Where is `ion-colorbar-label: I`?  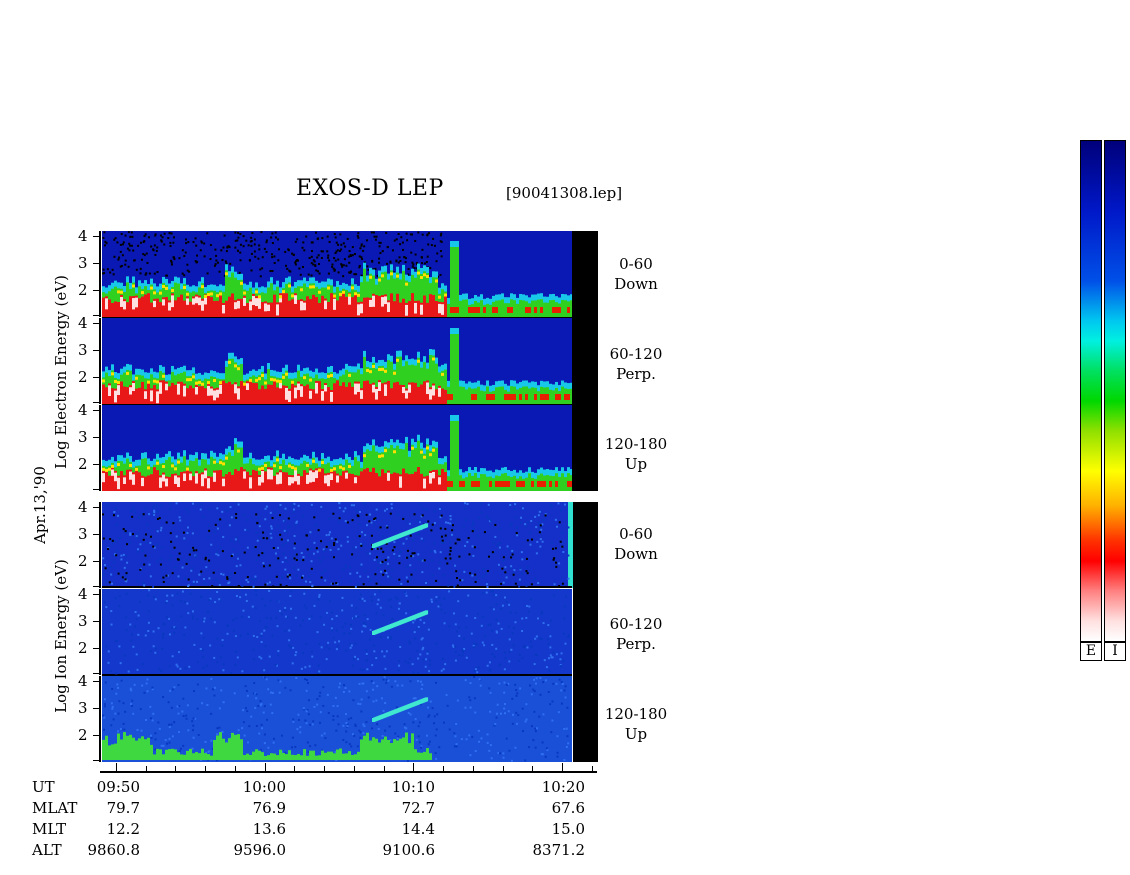 ion-colorbar-label: I is located at coordinates (1115, 651).